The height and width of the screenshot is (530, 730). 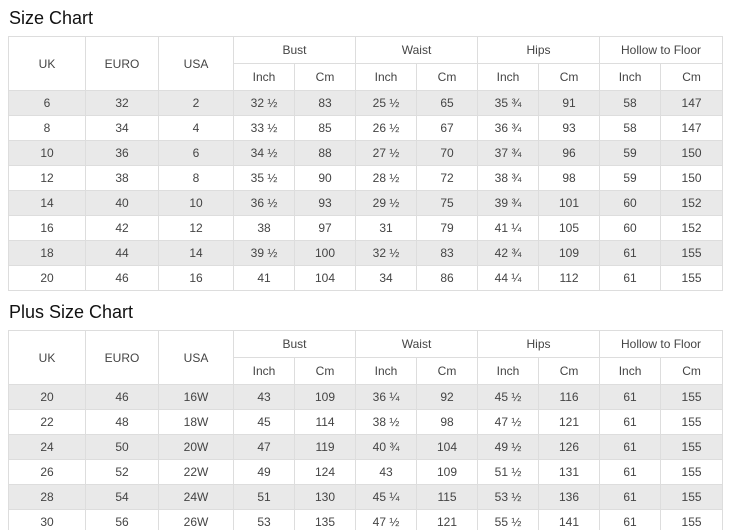 What do you see at coordinates (122, 278) in the screenshot?
I see `table-cell: 46` at bounding box center [122, 278].